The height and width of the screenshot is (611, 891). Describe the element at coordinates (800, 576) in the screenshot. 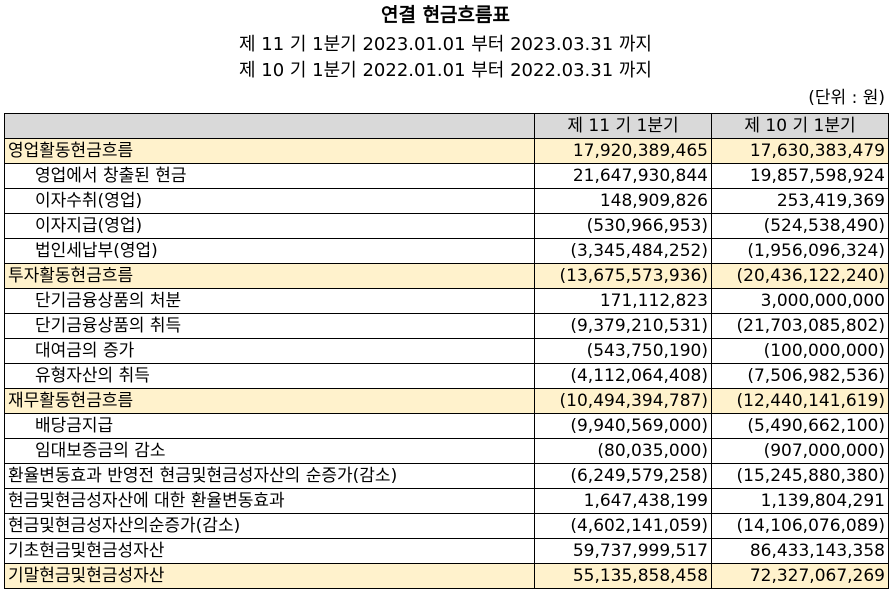

I see `row-prior-value: 72,327,067,269` at that location.